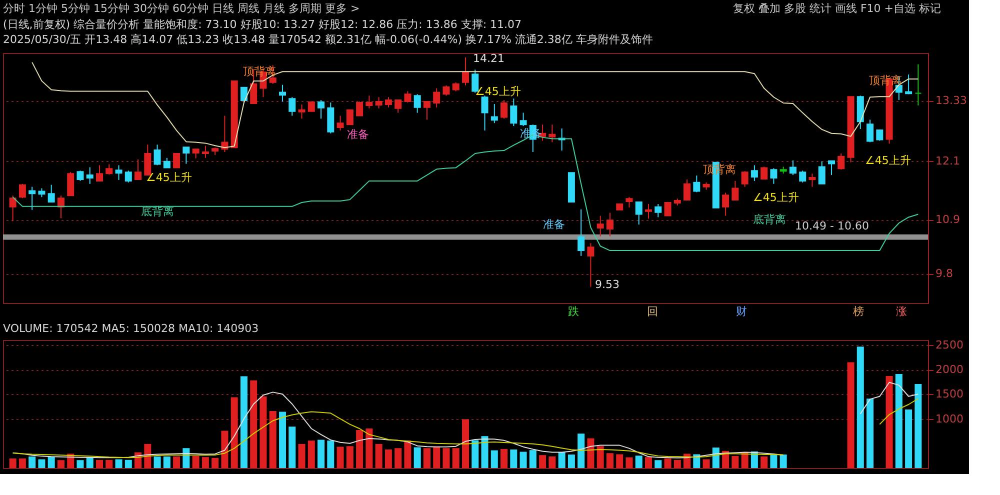 This screenshot has height=495, width=1000. Describe the element at coordinates (951, 101) in the screenshot. I see `y-tick-label: 13.33` at that location.